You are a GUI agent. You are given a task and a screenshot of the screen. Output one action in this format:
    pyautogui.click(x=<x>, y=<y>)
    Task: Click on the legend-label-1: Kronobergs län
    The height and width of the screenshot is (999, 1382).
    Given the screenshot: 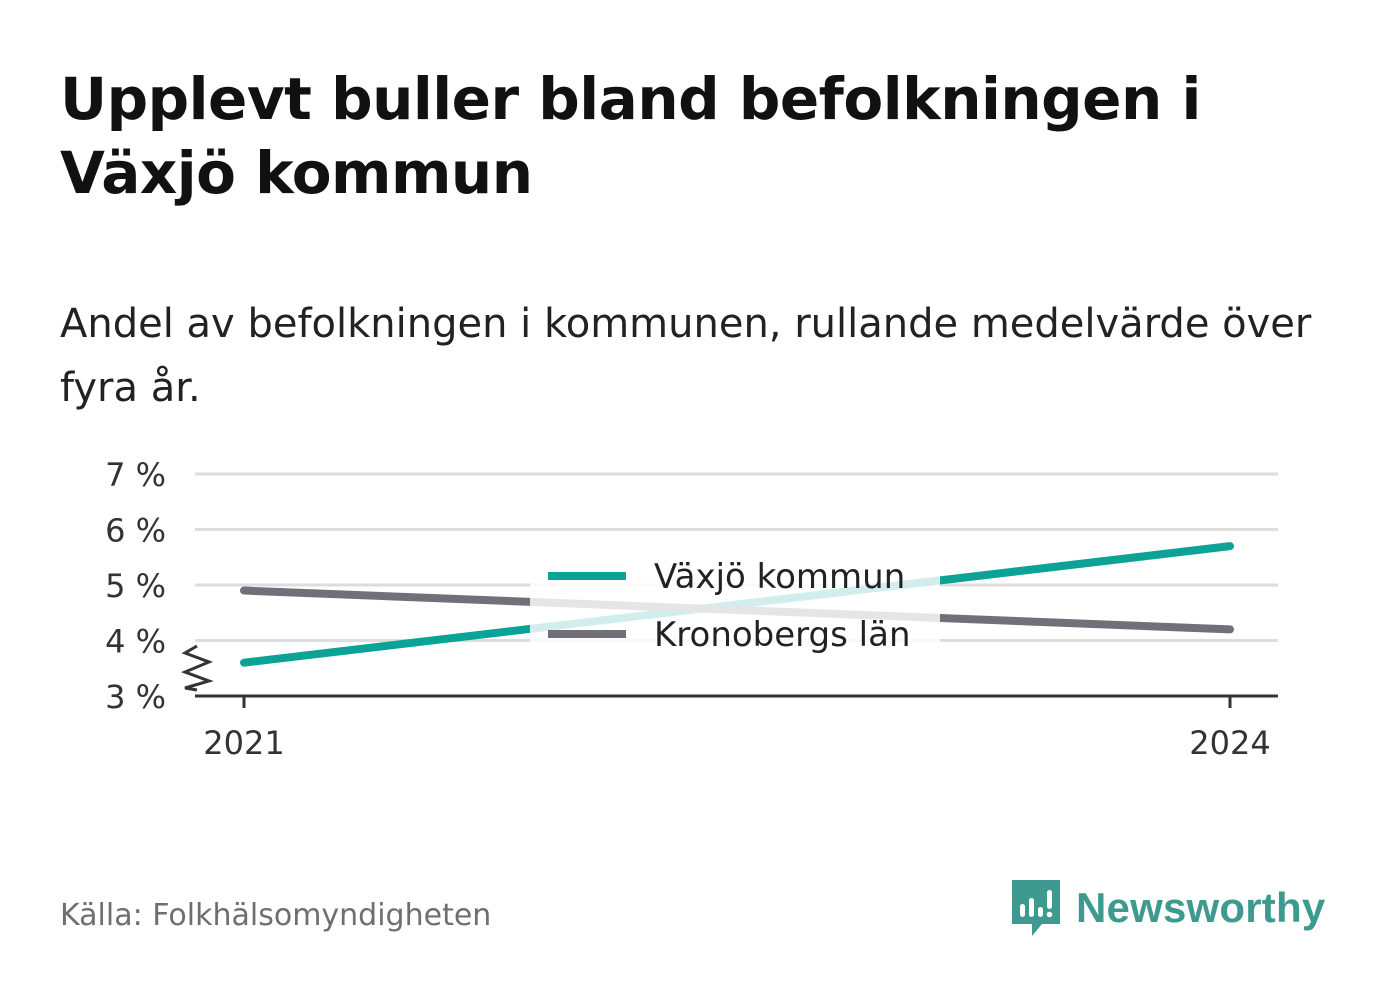 What is the action you would take?
    pyautogui.click(x=782, y=635)
    